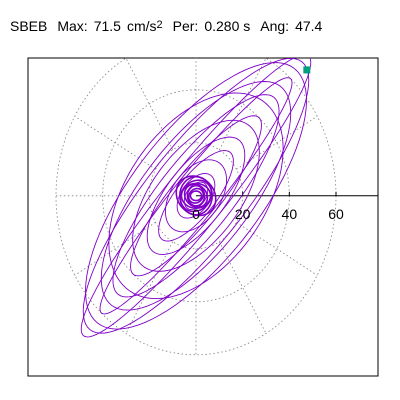  I want to click on max-label: Max:, so click(72, 26).